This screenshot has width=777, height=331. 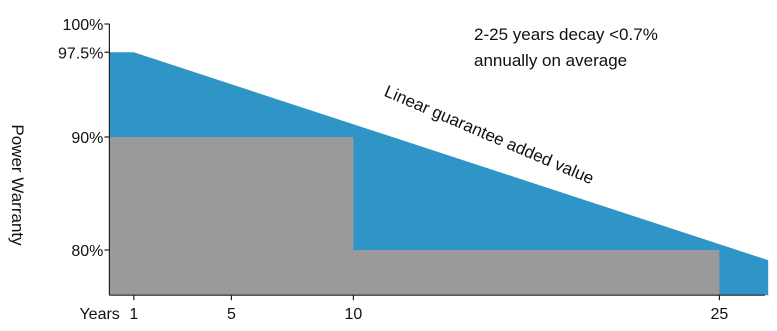 What do you see at coordinates (87, 251) in the screenshot?
I see `y-tick-label: 80%` at bounding box center [87, 251].